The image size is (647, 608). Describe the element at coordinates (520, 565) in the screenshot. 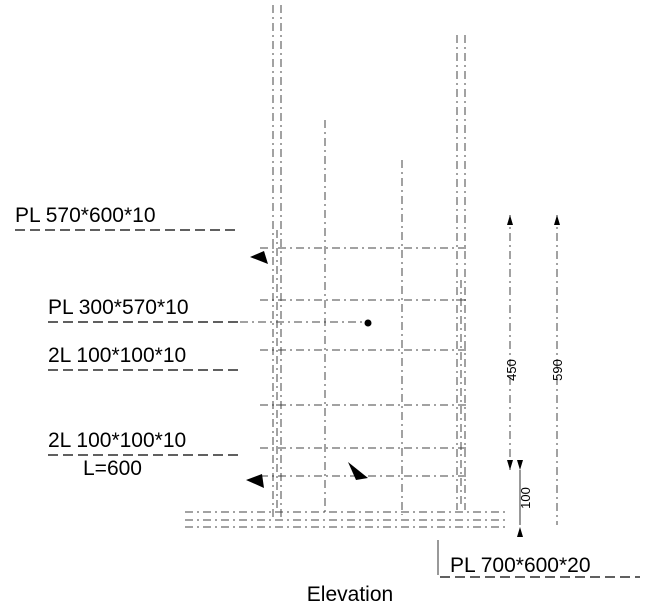

I see `label-base-plate: PL 700*600*20` at that location.